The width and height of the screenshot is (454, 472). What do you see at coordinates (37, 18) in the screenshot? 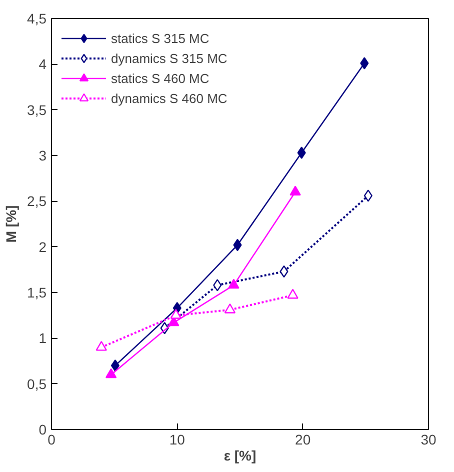
I see `y-tick-label: 4,5` at bounding box center [37, 18].